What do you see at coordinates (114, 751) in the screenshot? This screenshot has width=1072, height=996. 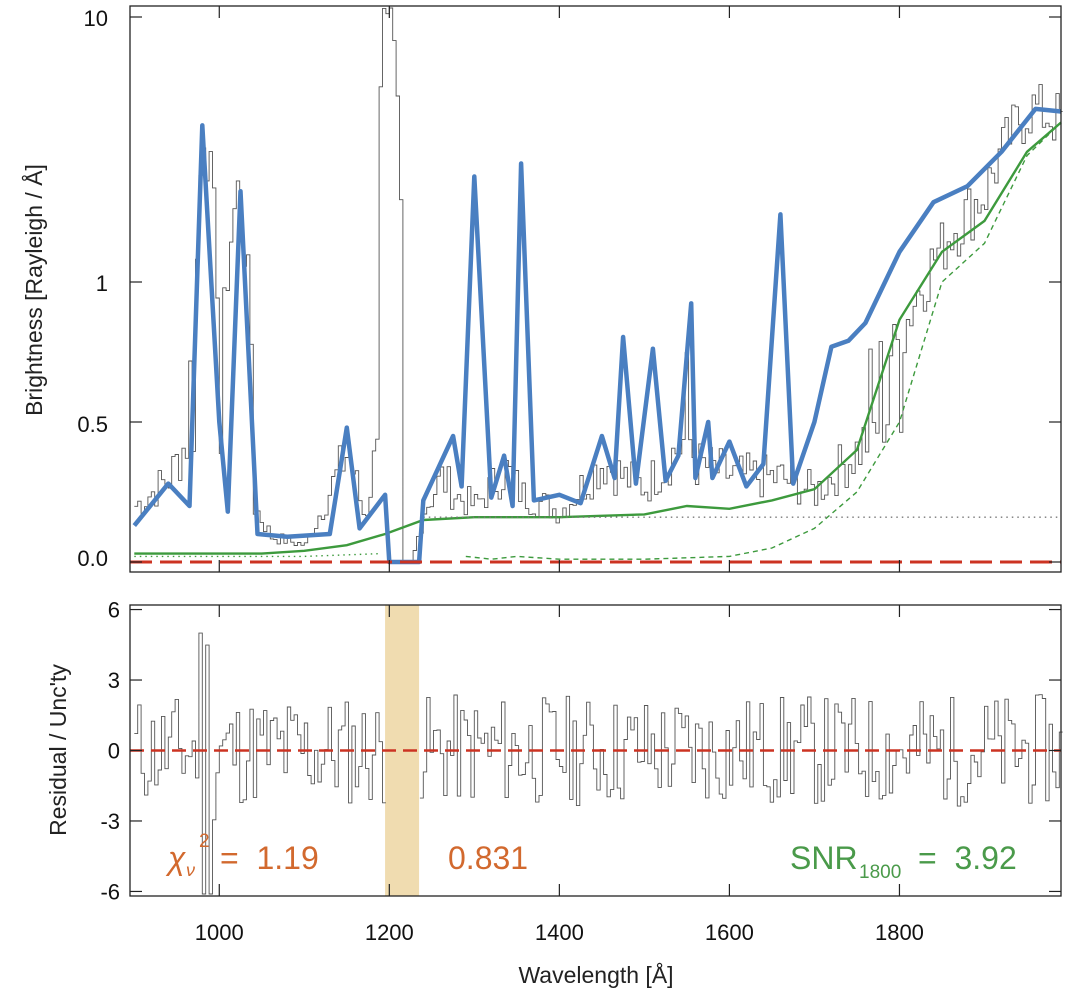 I see `residual-ytick-label-2: 0` at bounding box center [114, 751].